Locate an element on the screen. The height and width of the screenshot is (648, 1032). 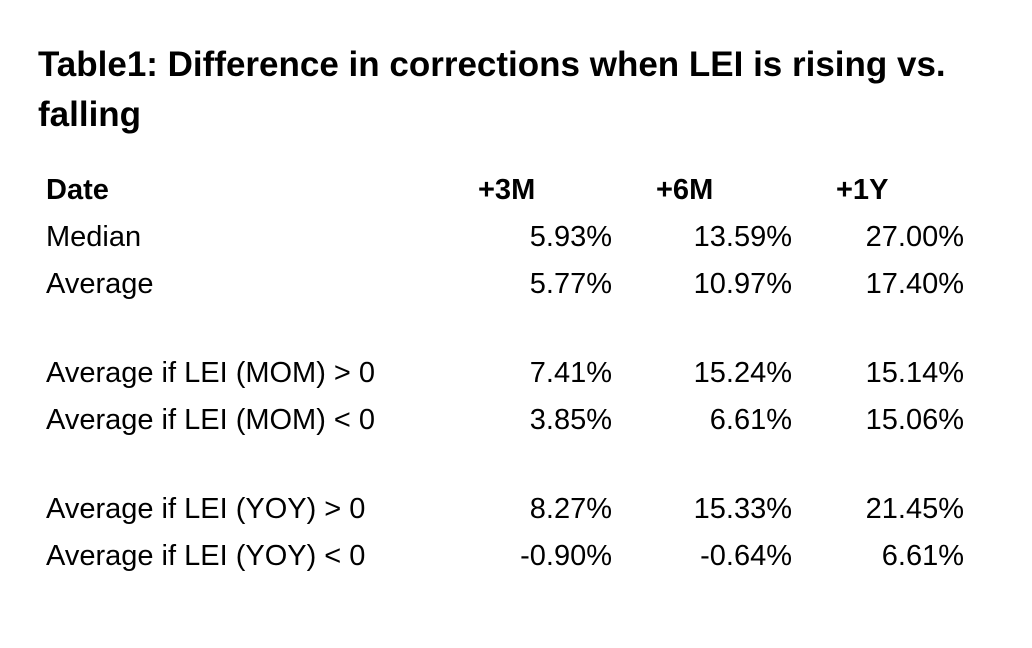
value-cell: 5.77% is located at coordinates (570, 284).